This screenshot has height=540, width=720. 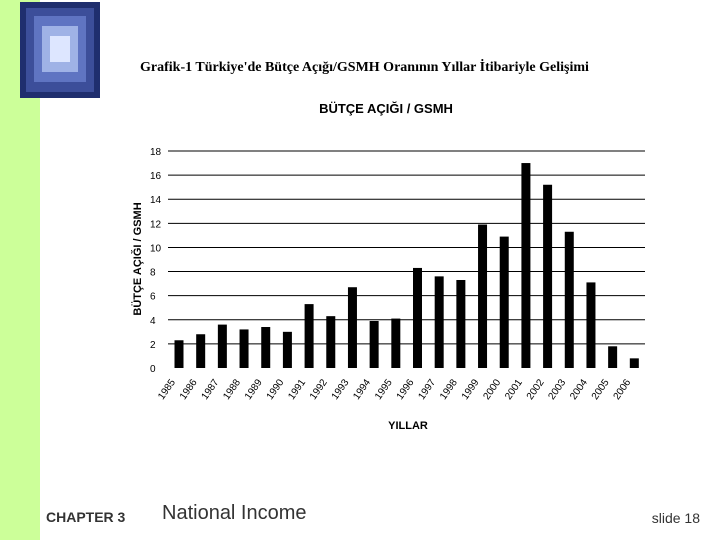 I want to click on bar-2003, so click(x=569, y=299).